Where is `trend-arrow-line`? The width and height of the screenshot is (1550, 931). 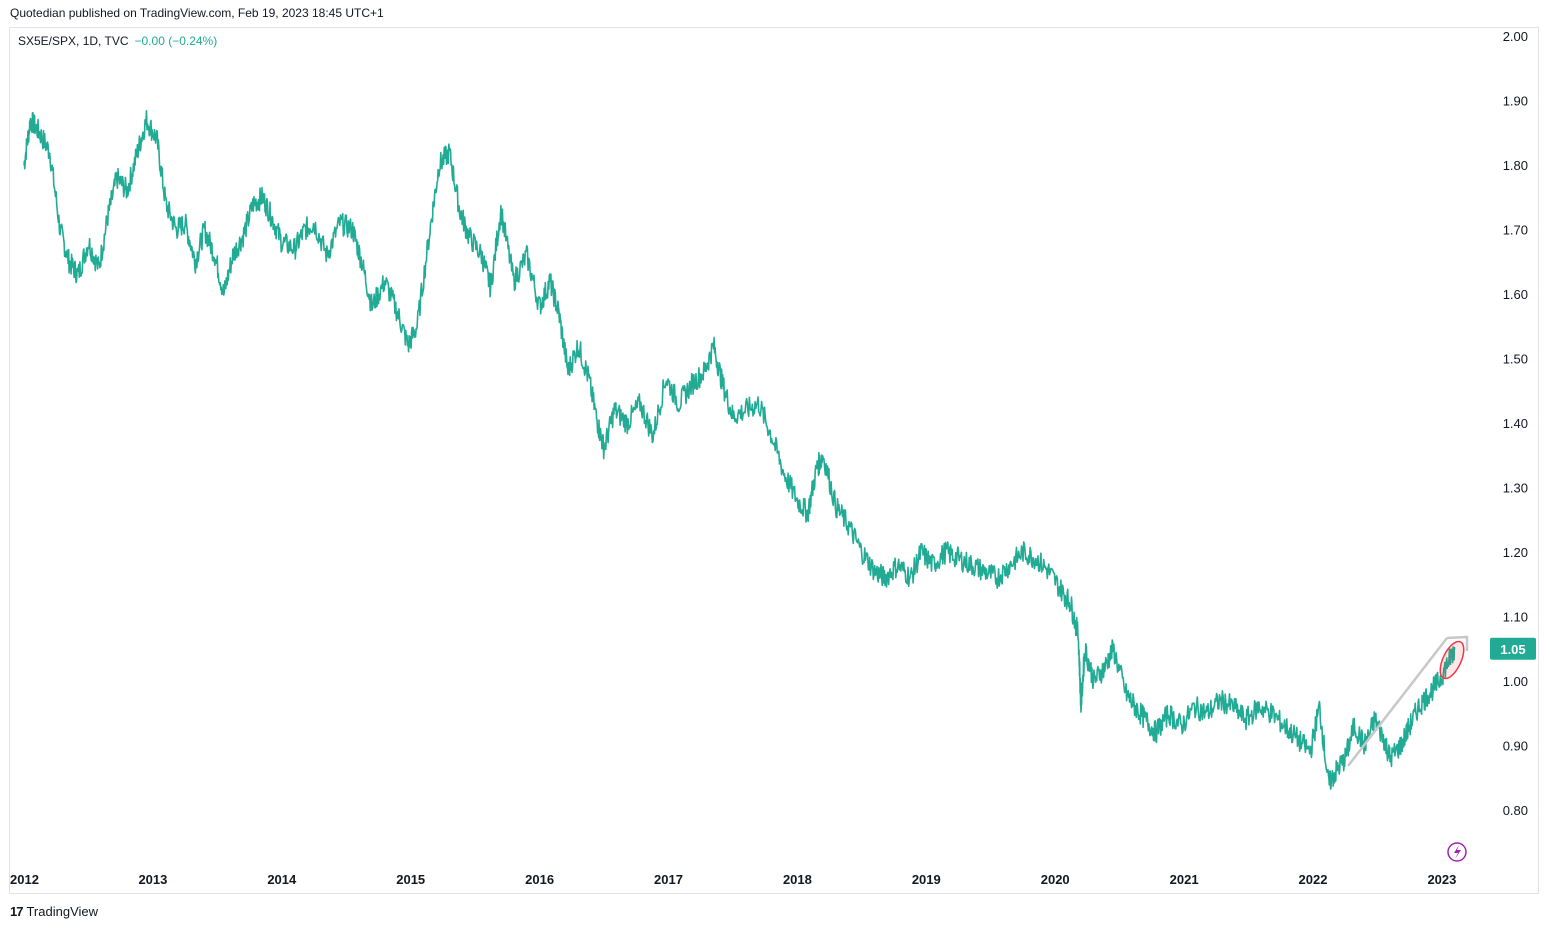
trend-arrow-line is located at coordinates (1397, 702).